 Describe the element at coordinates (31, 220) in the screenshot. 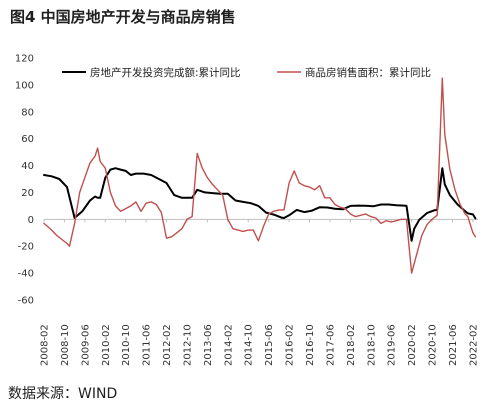

I see `y-tick-label: 0` at that location.